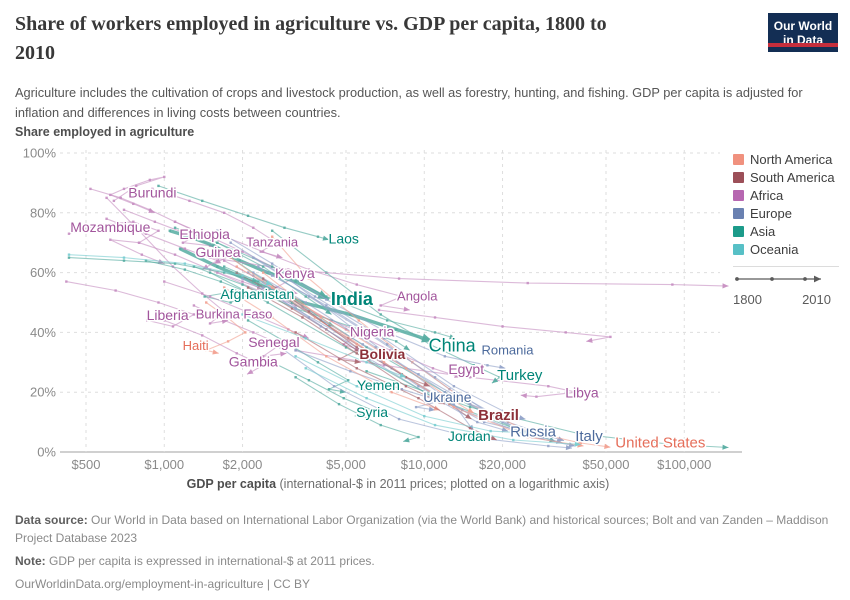 Image resolution: width=850 pixels, height=600 pixels. I want to click on trajectory-united-states, so click(441, 342).